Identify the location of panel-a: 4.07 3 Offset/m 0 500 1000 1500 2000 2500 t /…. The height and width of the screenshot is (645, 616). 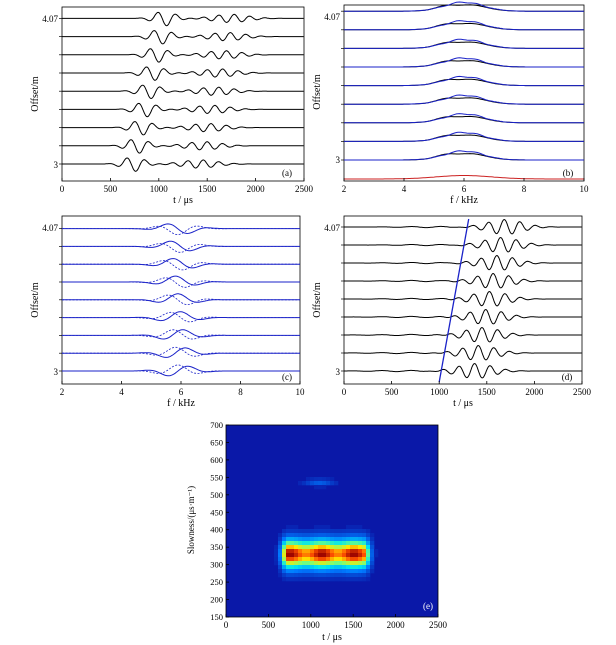
(172, 106).